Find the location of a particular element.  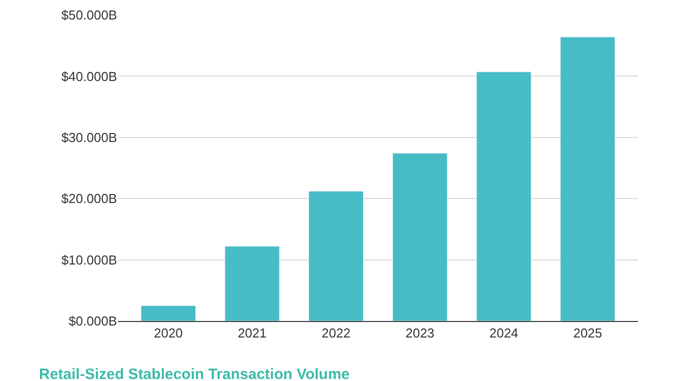

y-tick-label: $20.000B is located at coordinates (89, 198).